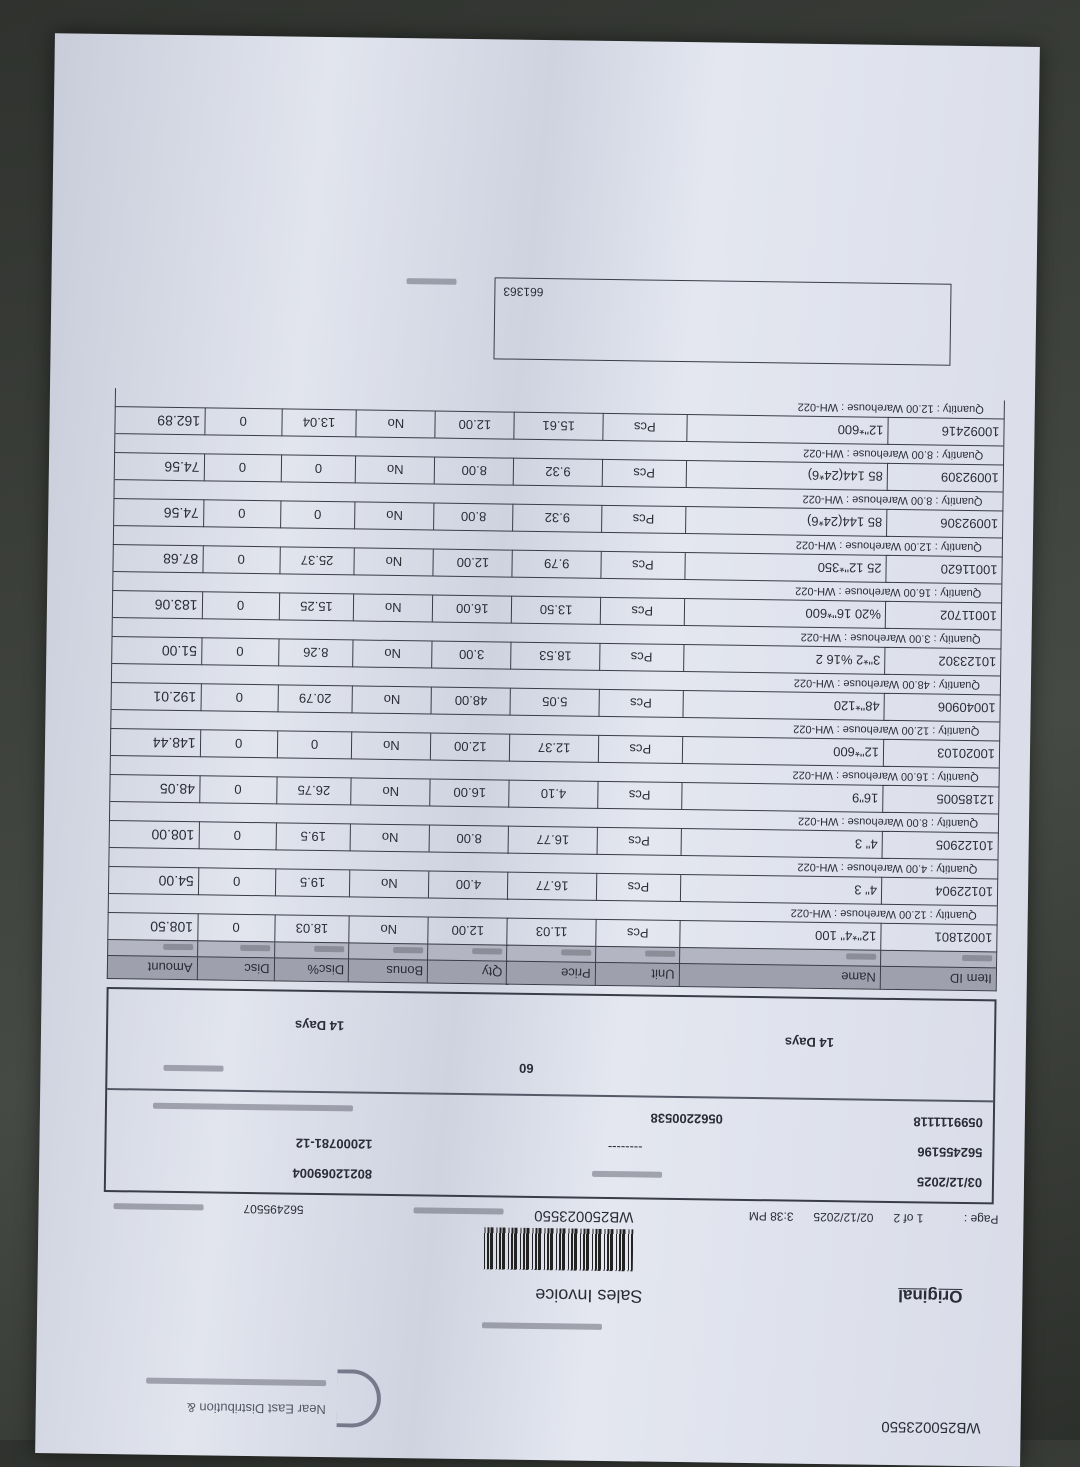  What do you see at coordinates (152, 926) in the screenshot?
I see `cell-amount: 108.50` at bounding box center [152, 926].